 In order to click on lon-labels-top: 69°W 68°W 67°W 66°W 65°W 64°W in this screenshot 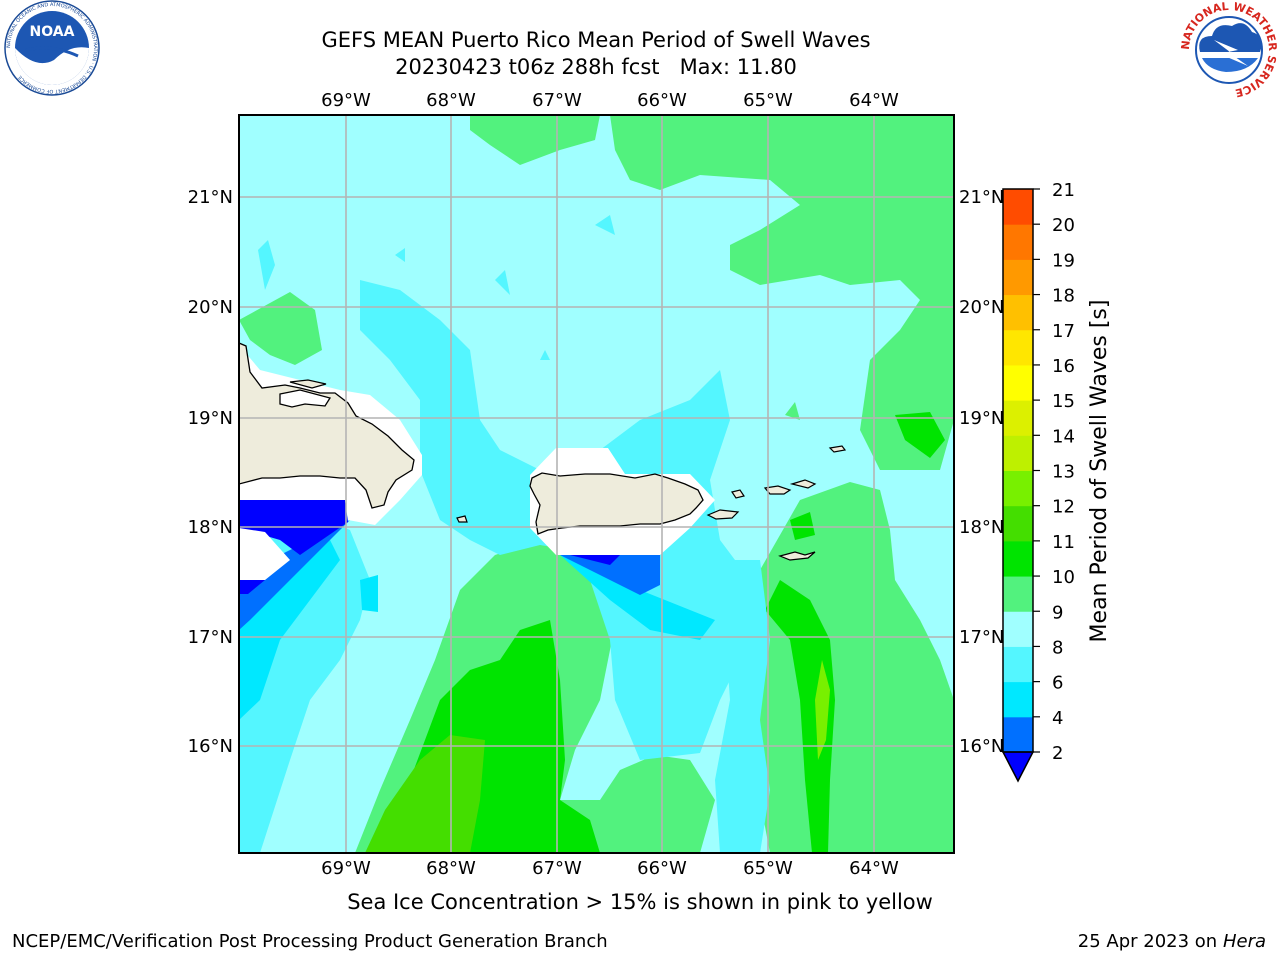, I will do `click(610, 100)`.